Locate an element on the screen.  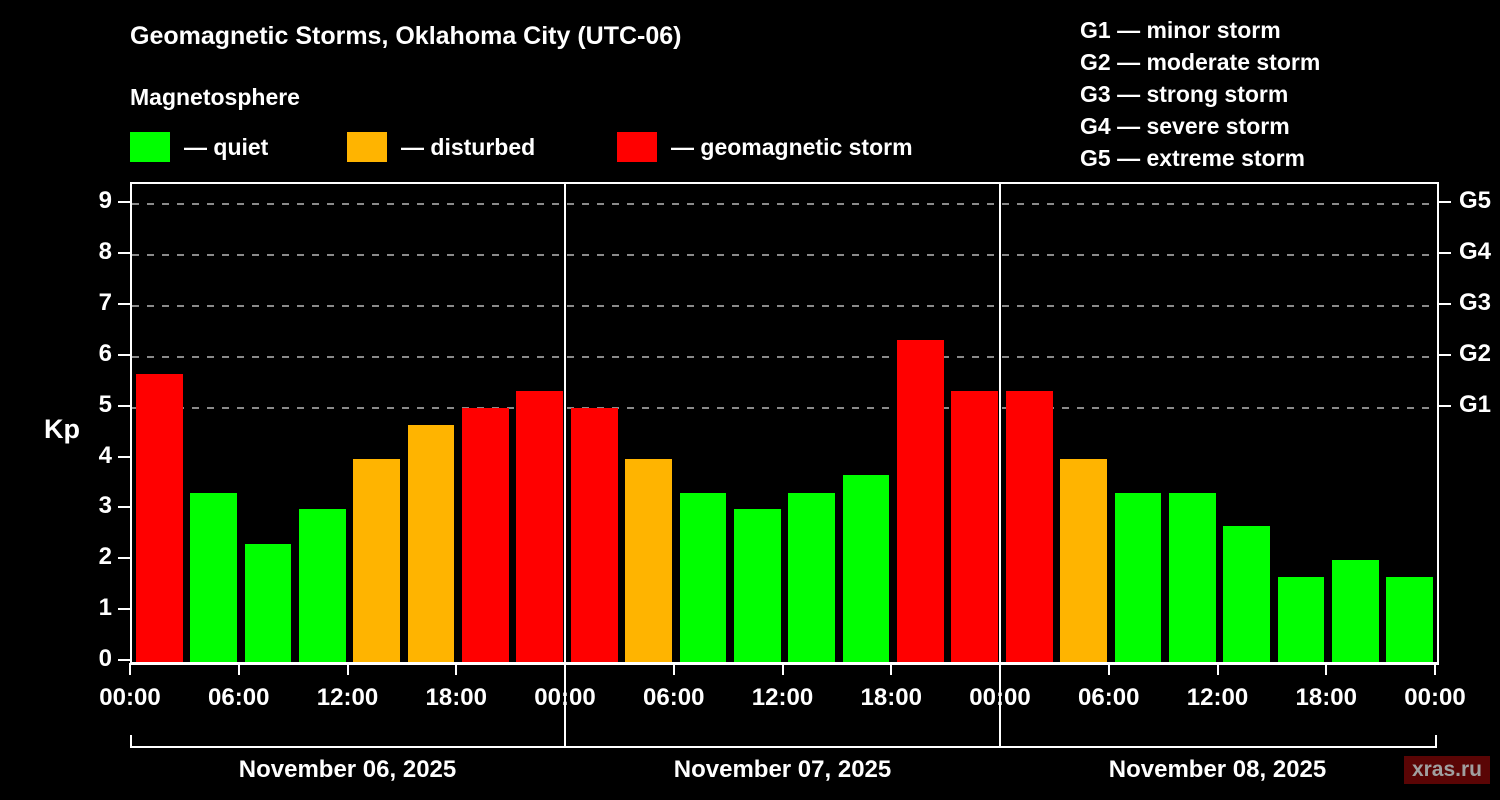
y-axis-tick-label: 8 is located at coordinates (105, 252).